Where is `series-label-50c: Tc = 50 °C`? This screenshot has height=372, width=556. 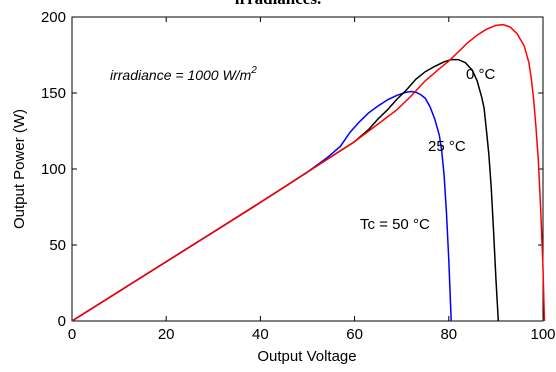 series-label-50c: Tc = 50 °C is located at coordinates (395, 224).